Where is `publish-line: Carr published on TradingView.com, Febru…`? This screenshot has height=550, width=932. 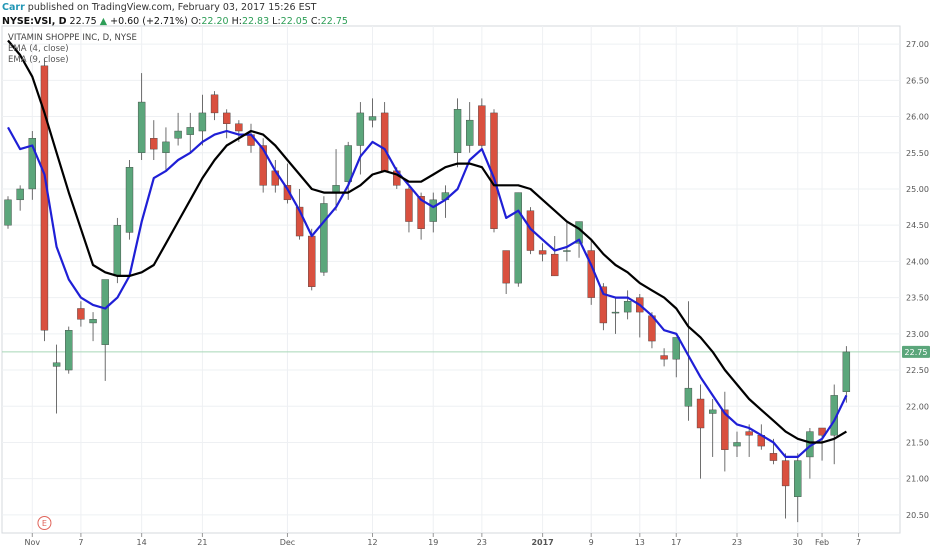 publish-line: Carr published on TradingView.com, Febru… is located at coordinates (462, 8).